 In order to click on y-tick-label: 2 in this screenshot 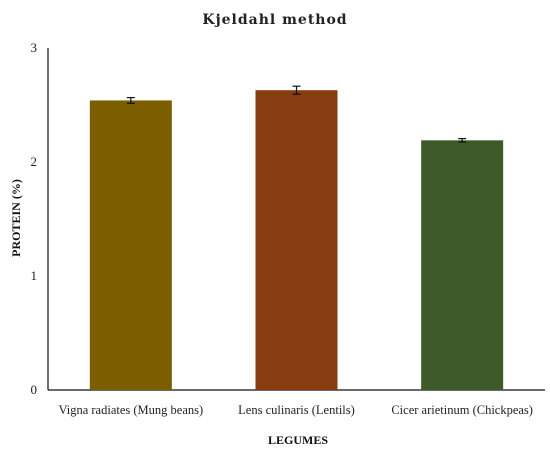, I will do `click(34, 161)`.